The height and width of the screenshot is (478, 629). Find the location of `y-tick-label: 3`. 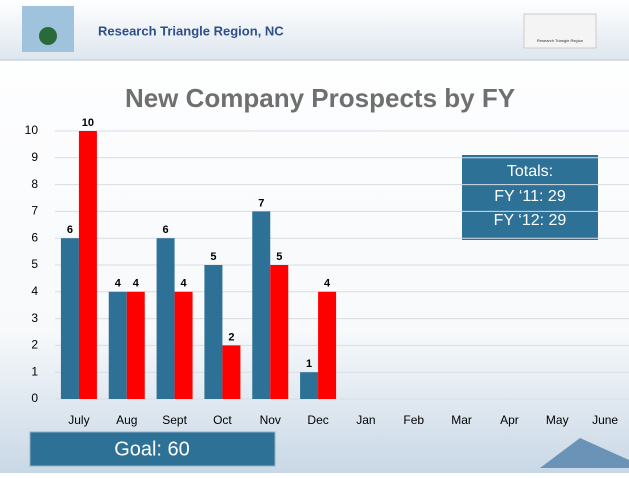

y-tick-label: 3 is located at coordinates (34, 318).